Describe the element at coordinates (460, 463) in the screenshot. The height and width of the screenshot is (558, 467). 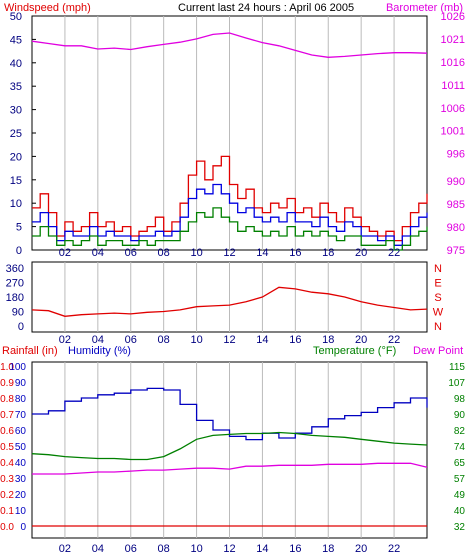
I see `temperature-tick-4: 65` at that location.